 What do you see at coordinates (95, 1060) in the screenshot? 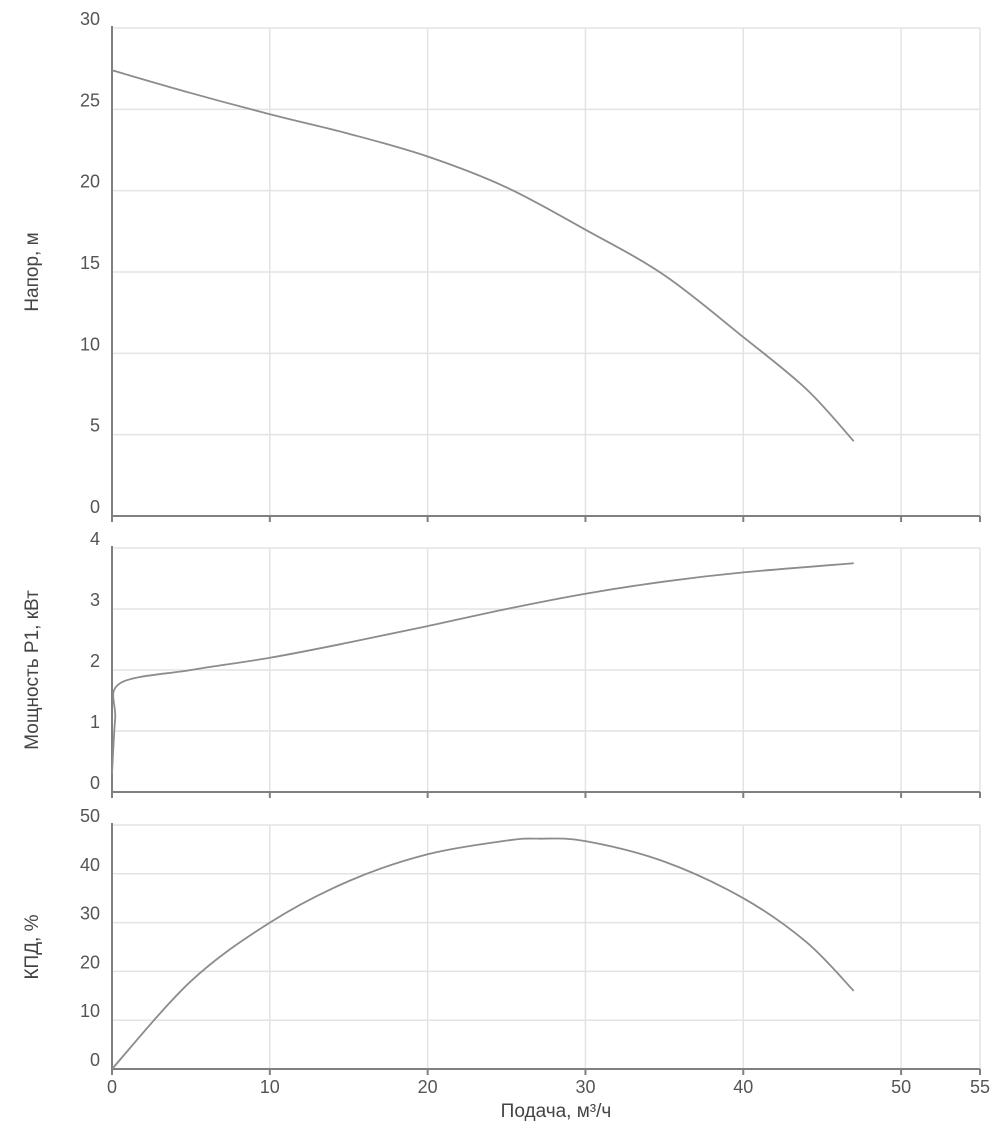
I see `efficiency-y-tick-label: 0` at bounding box center [95, 1060].